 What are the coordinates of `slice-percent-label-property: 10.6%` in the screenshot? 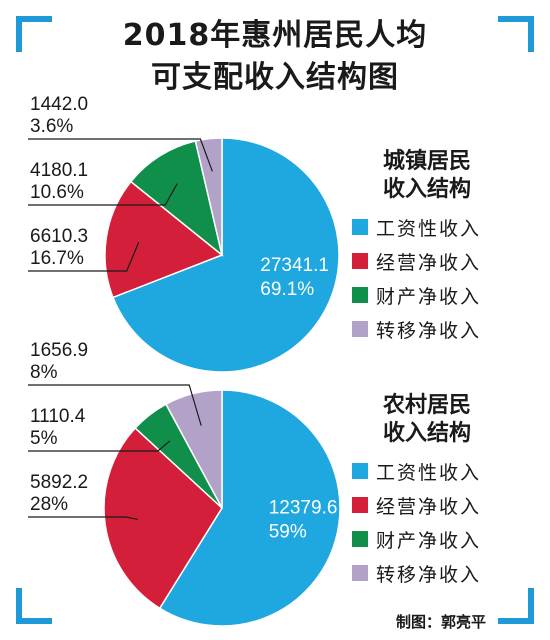 It's located at (57, 192).